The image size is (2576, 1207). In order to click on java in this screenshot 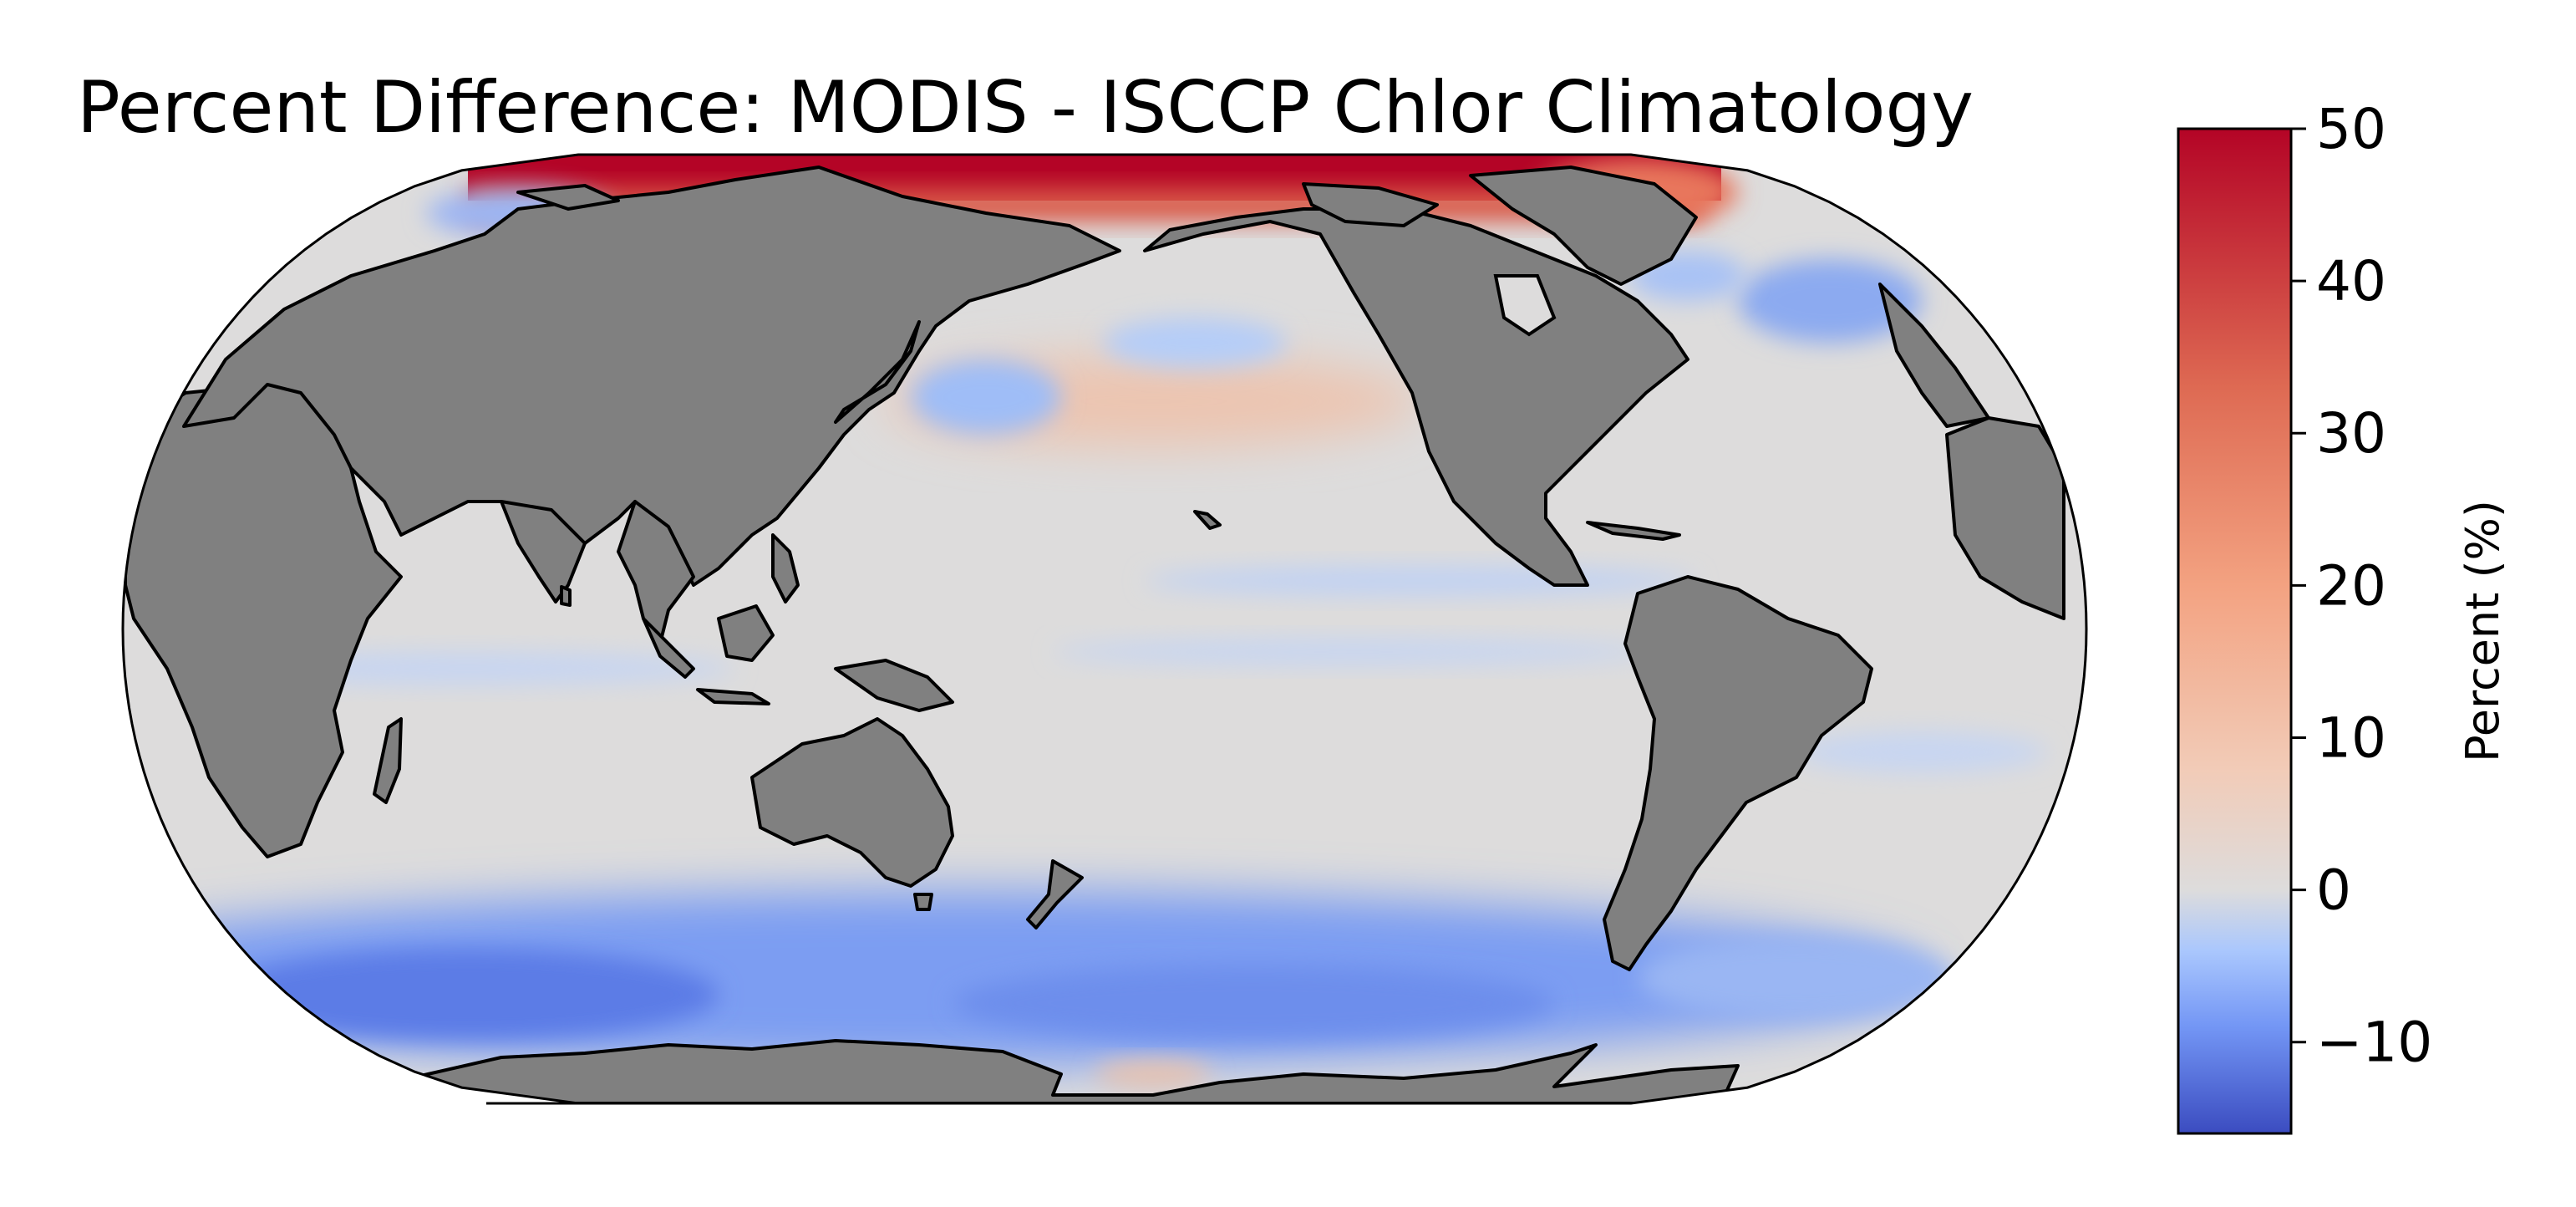, I will do `click(733, 696)`.